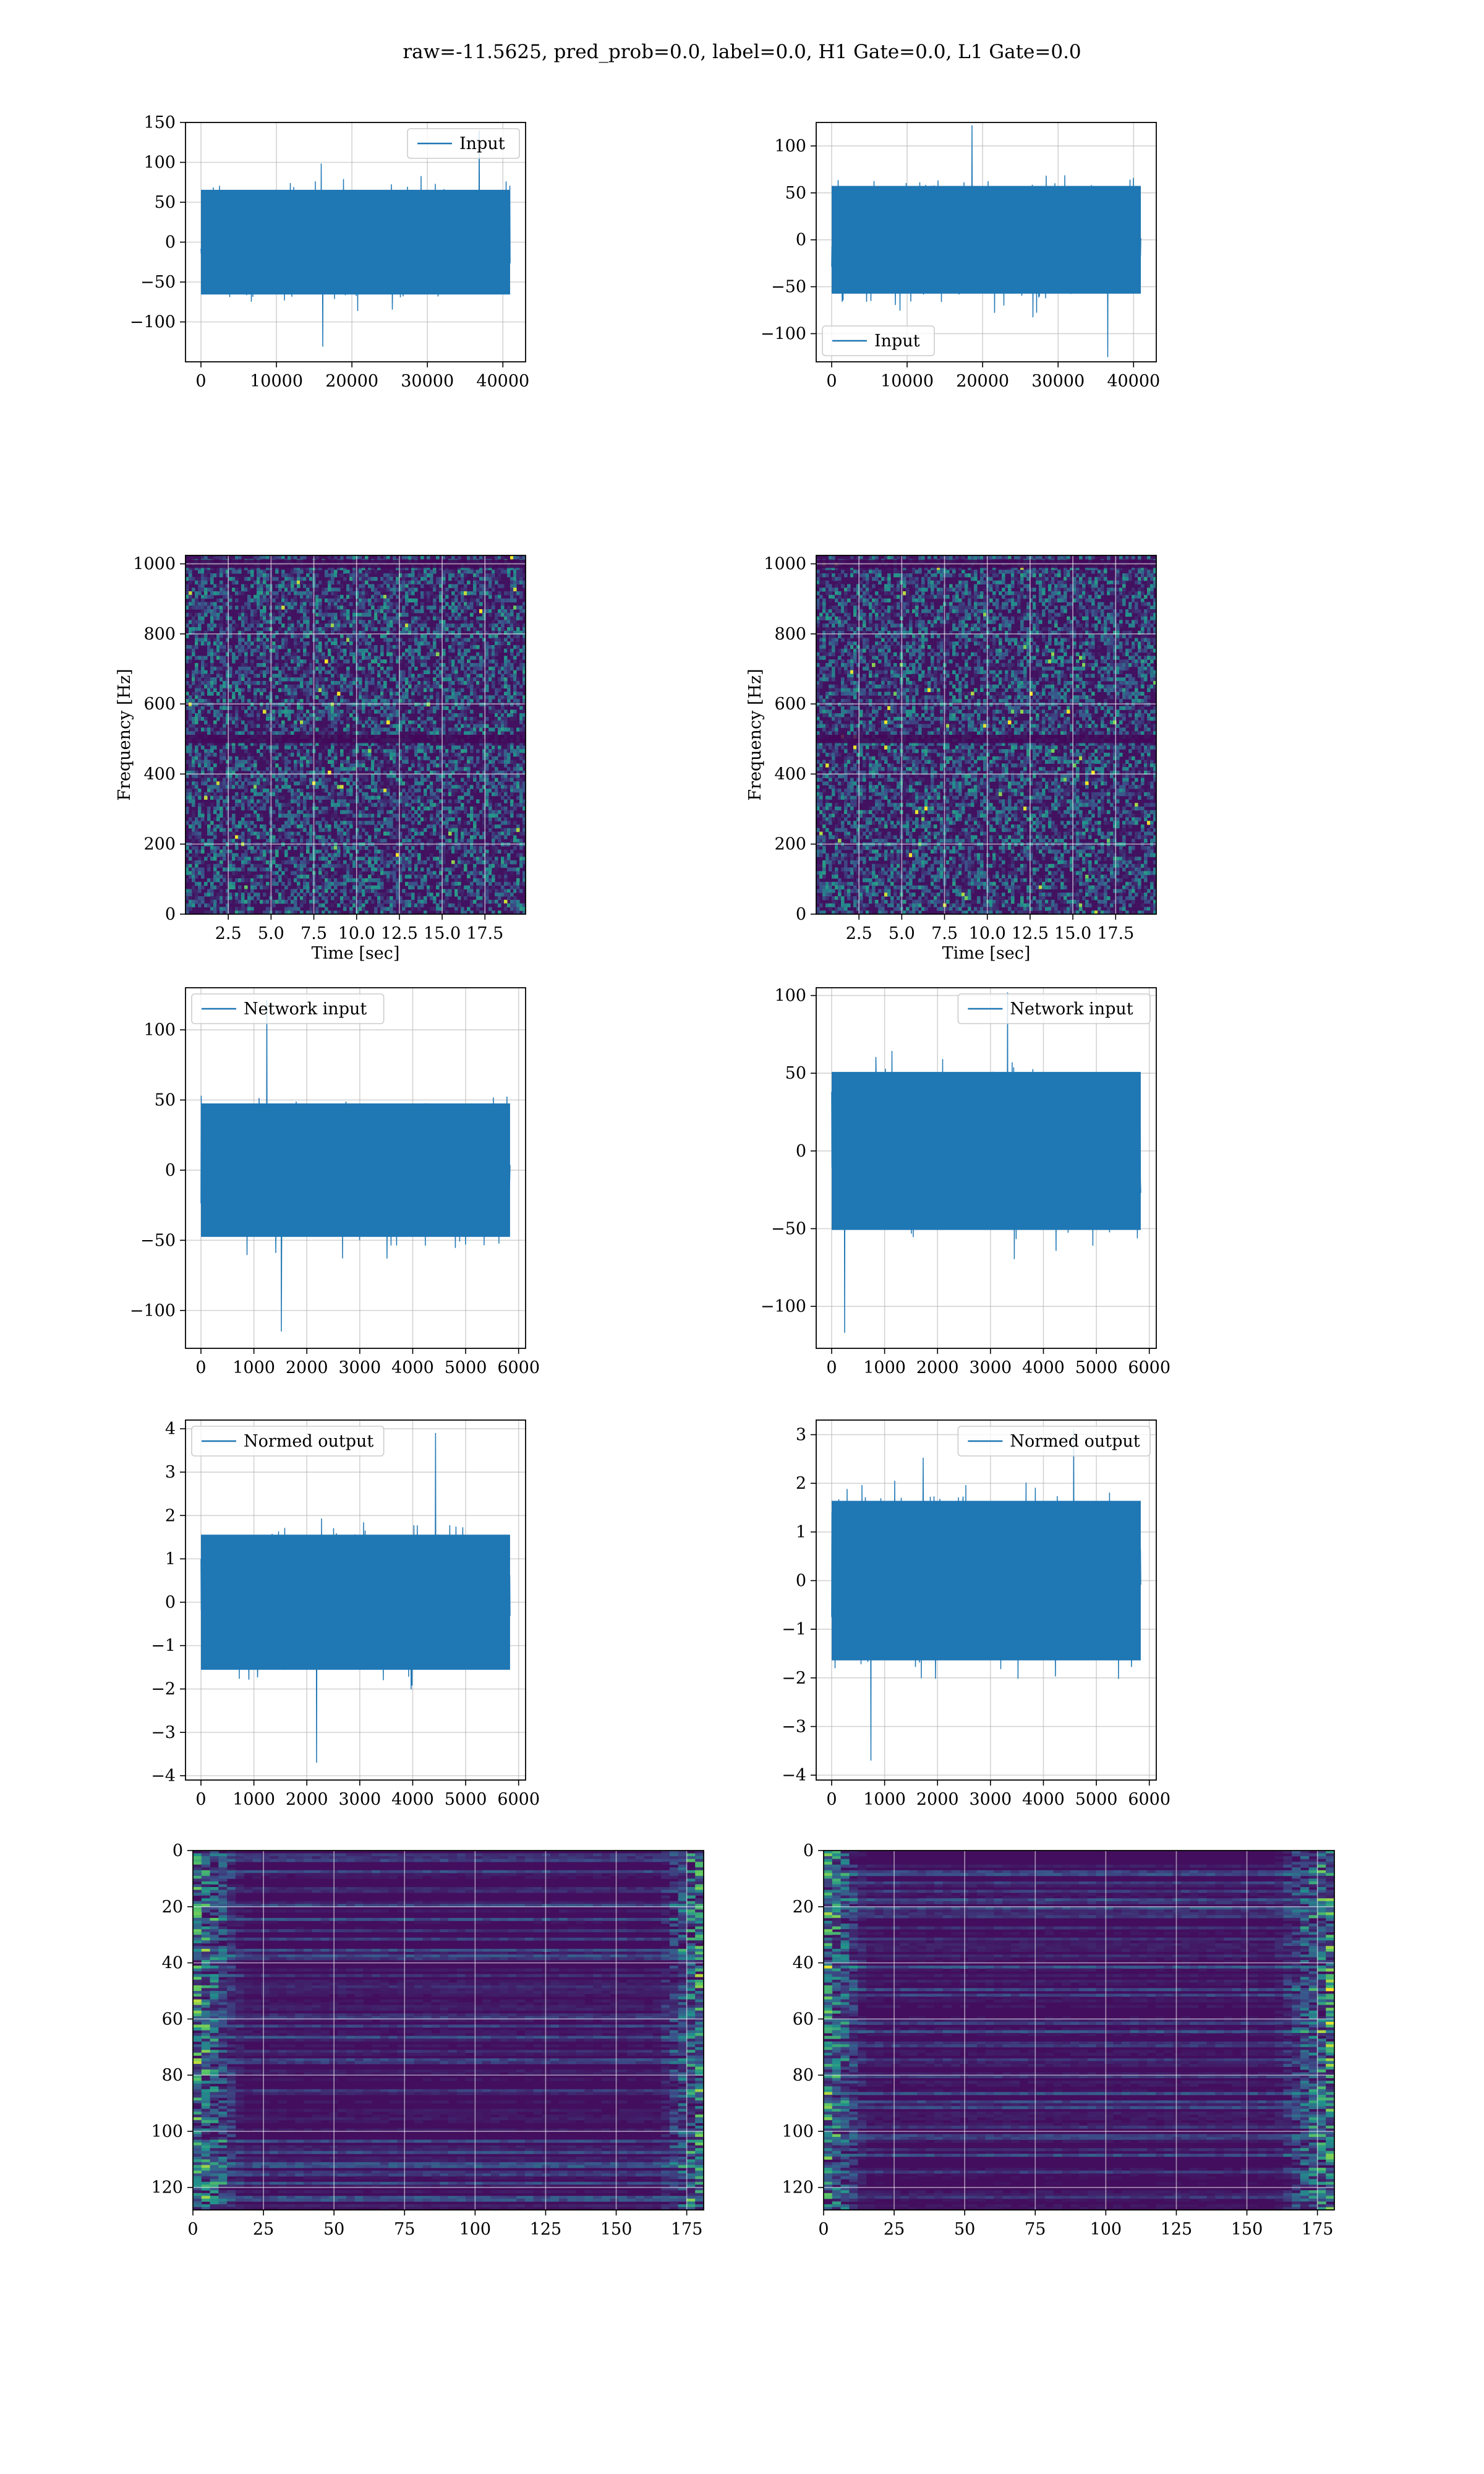 The image size is (1484, 2474). I want to click on x-tick-label: 20000, so click(982, 381).